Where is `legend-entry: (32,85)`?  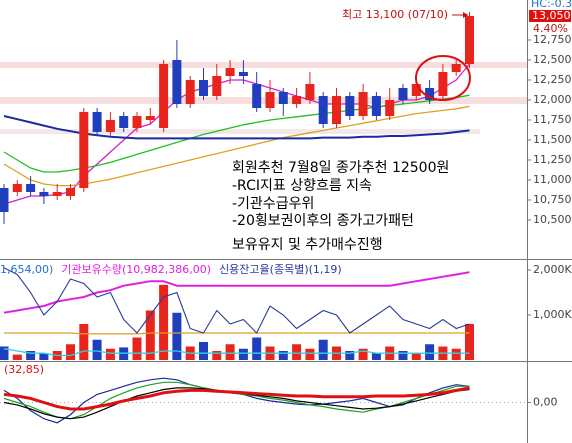
legend-entry: (32,85) is located at coordinates (24, 369).